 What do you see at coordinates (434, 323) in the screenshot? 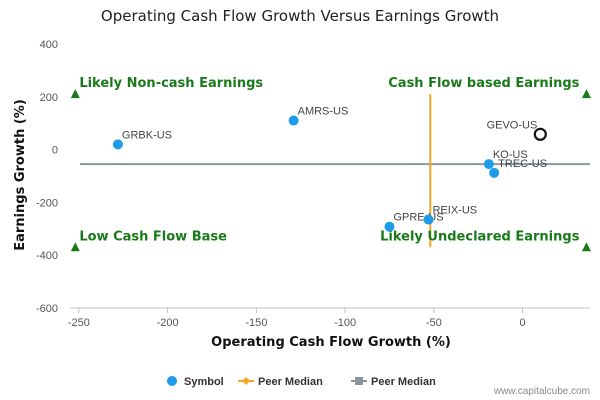
I see `x-tick-label: -50` at bounding box center [434, 323].